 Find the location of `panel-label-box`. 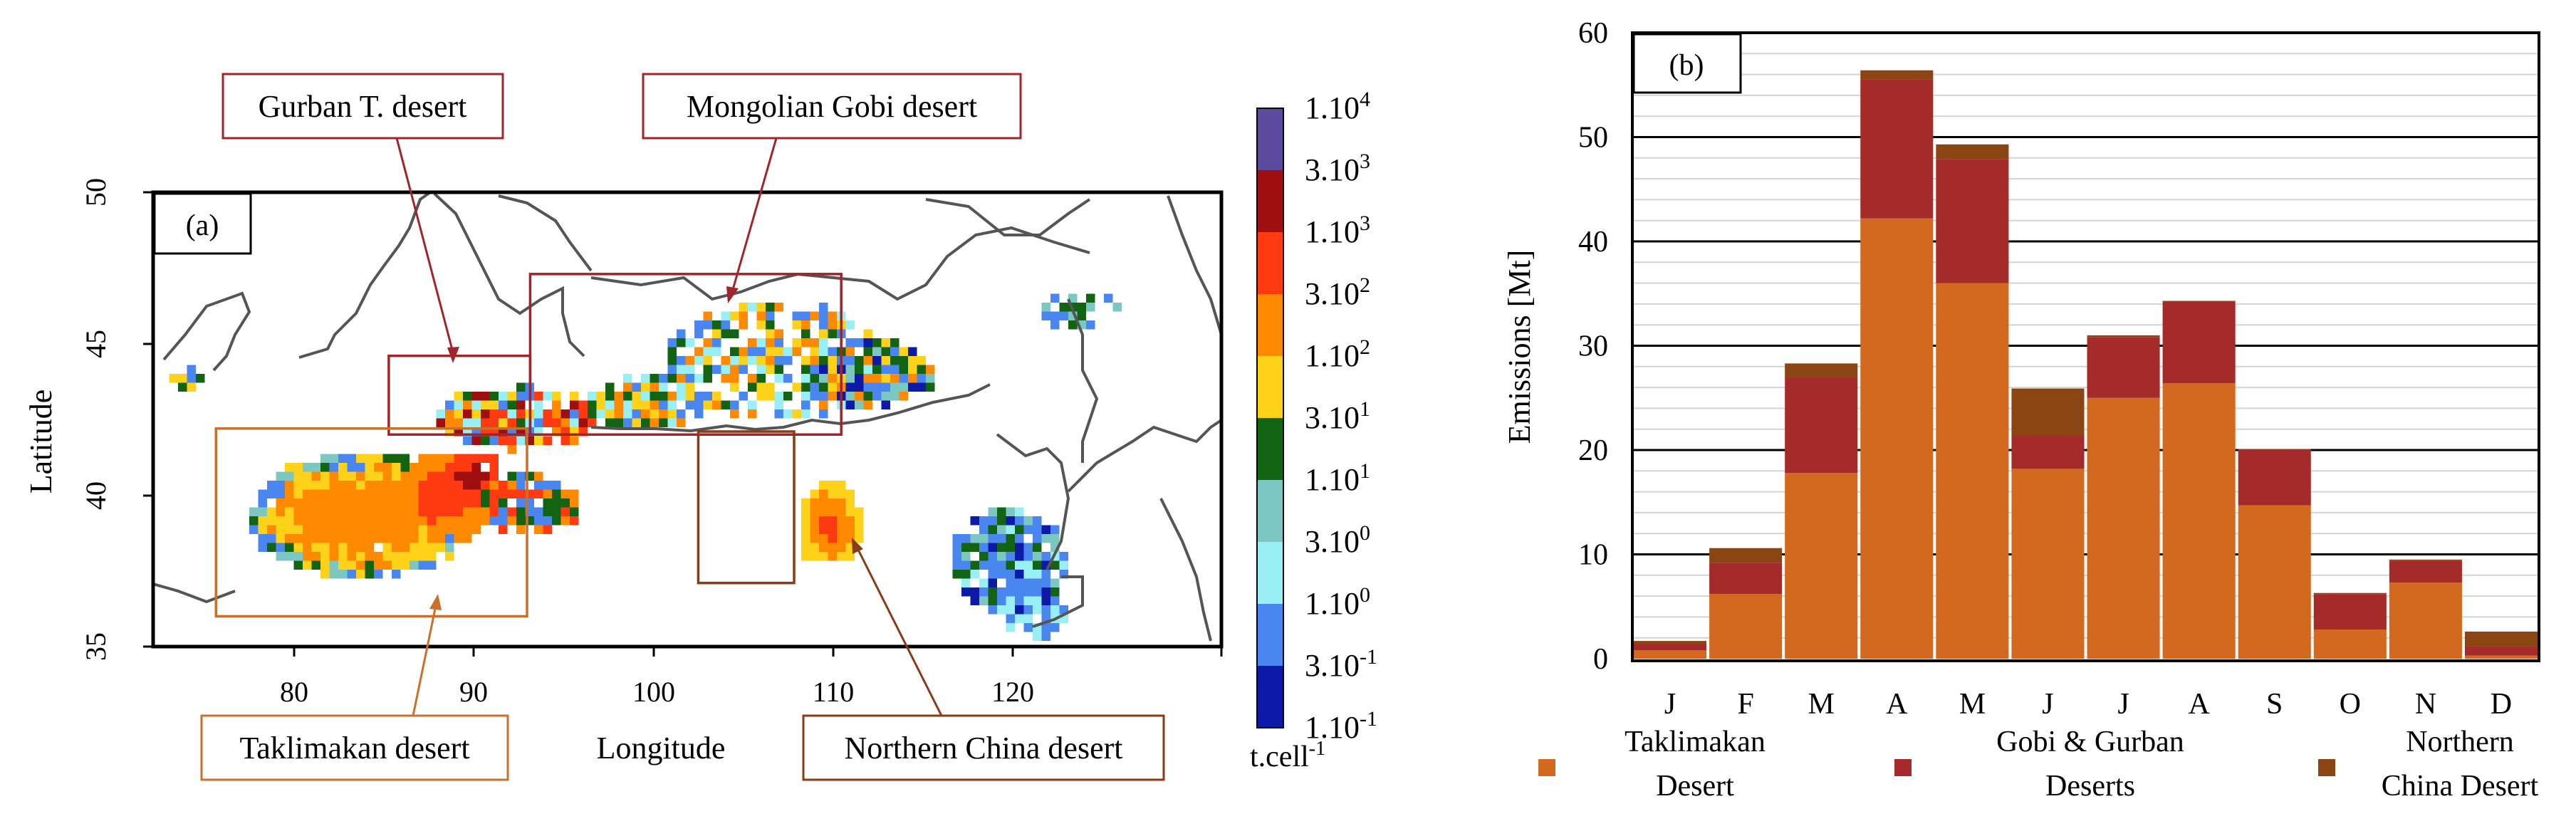

panel-label-box is located at coordinates (1687, 63).